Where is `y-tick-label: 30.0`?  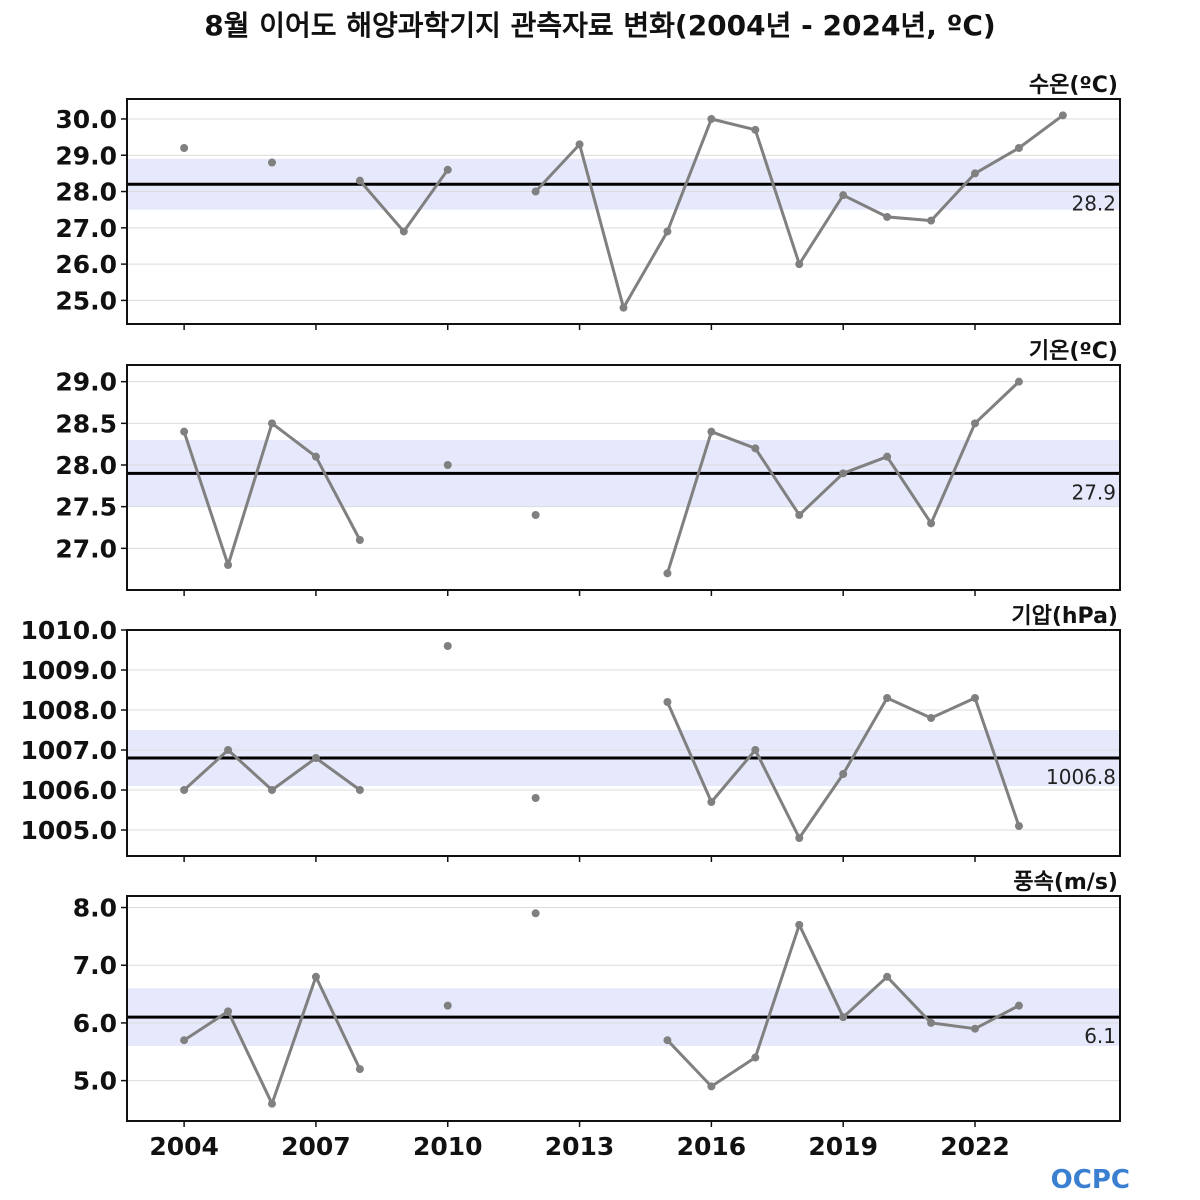
y-tick-label: 30.0 is located at coordinates (86, 119).